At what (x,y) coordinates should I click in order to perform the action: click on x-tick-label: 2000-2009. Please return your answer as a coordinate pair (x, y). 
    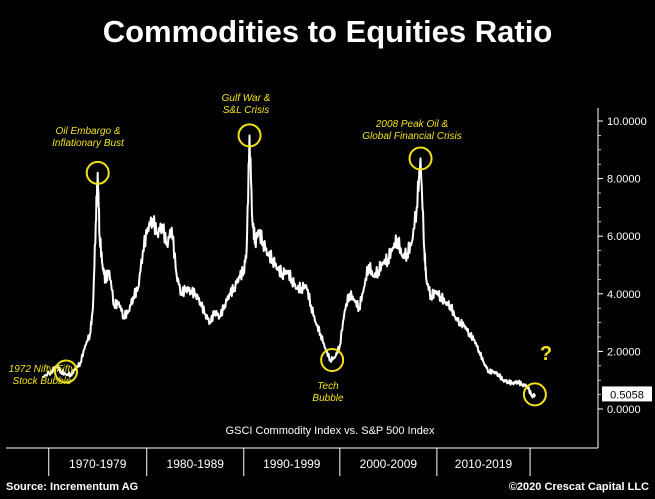
    Looking at the image, I should click on (389, 464).